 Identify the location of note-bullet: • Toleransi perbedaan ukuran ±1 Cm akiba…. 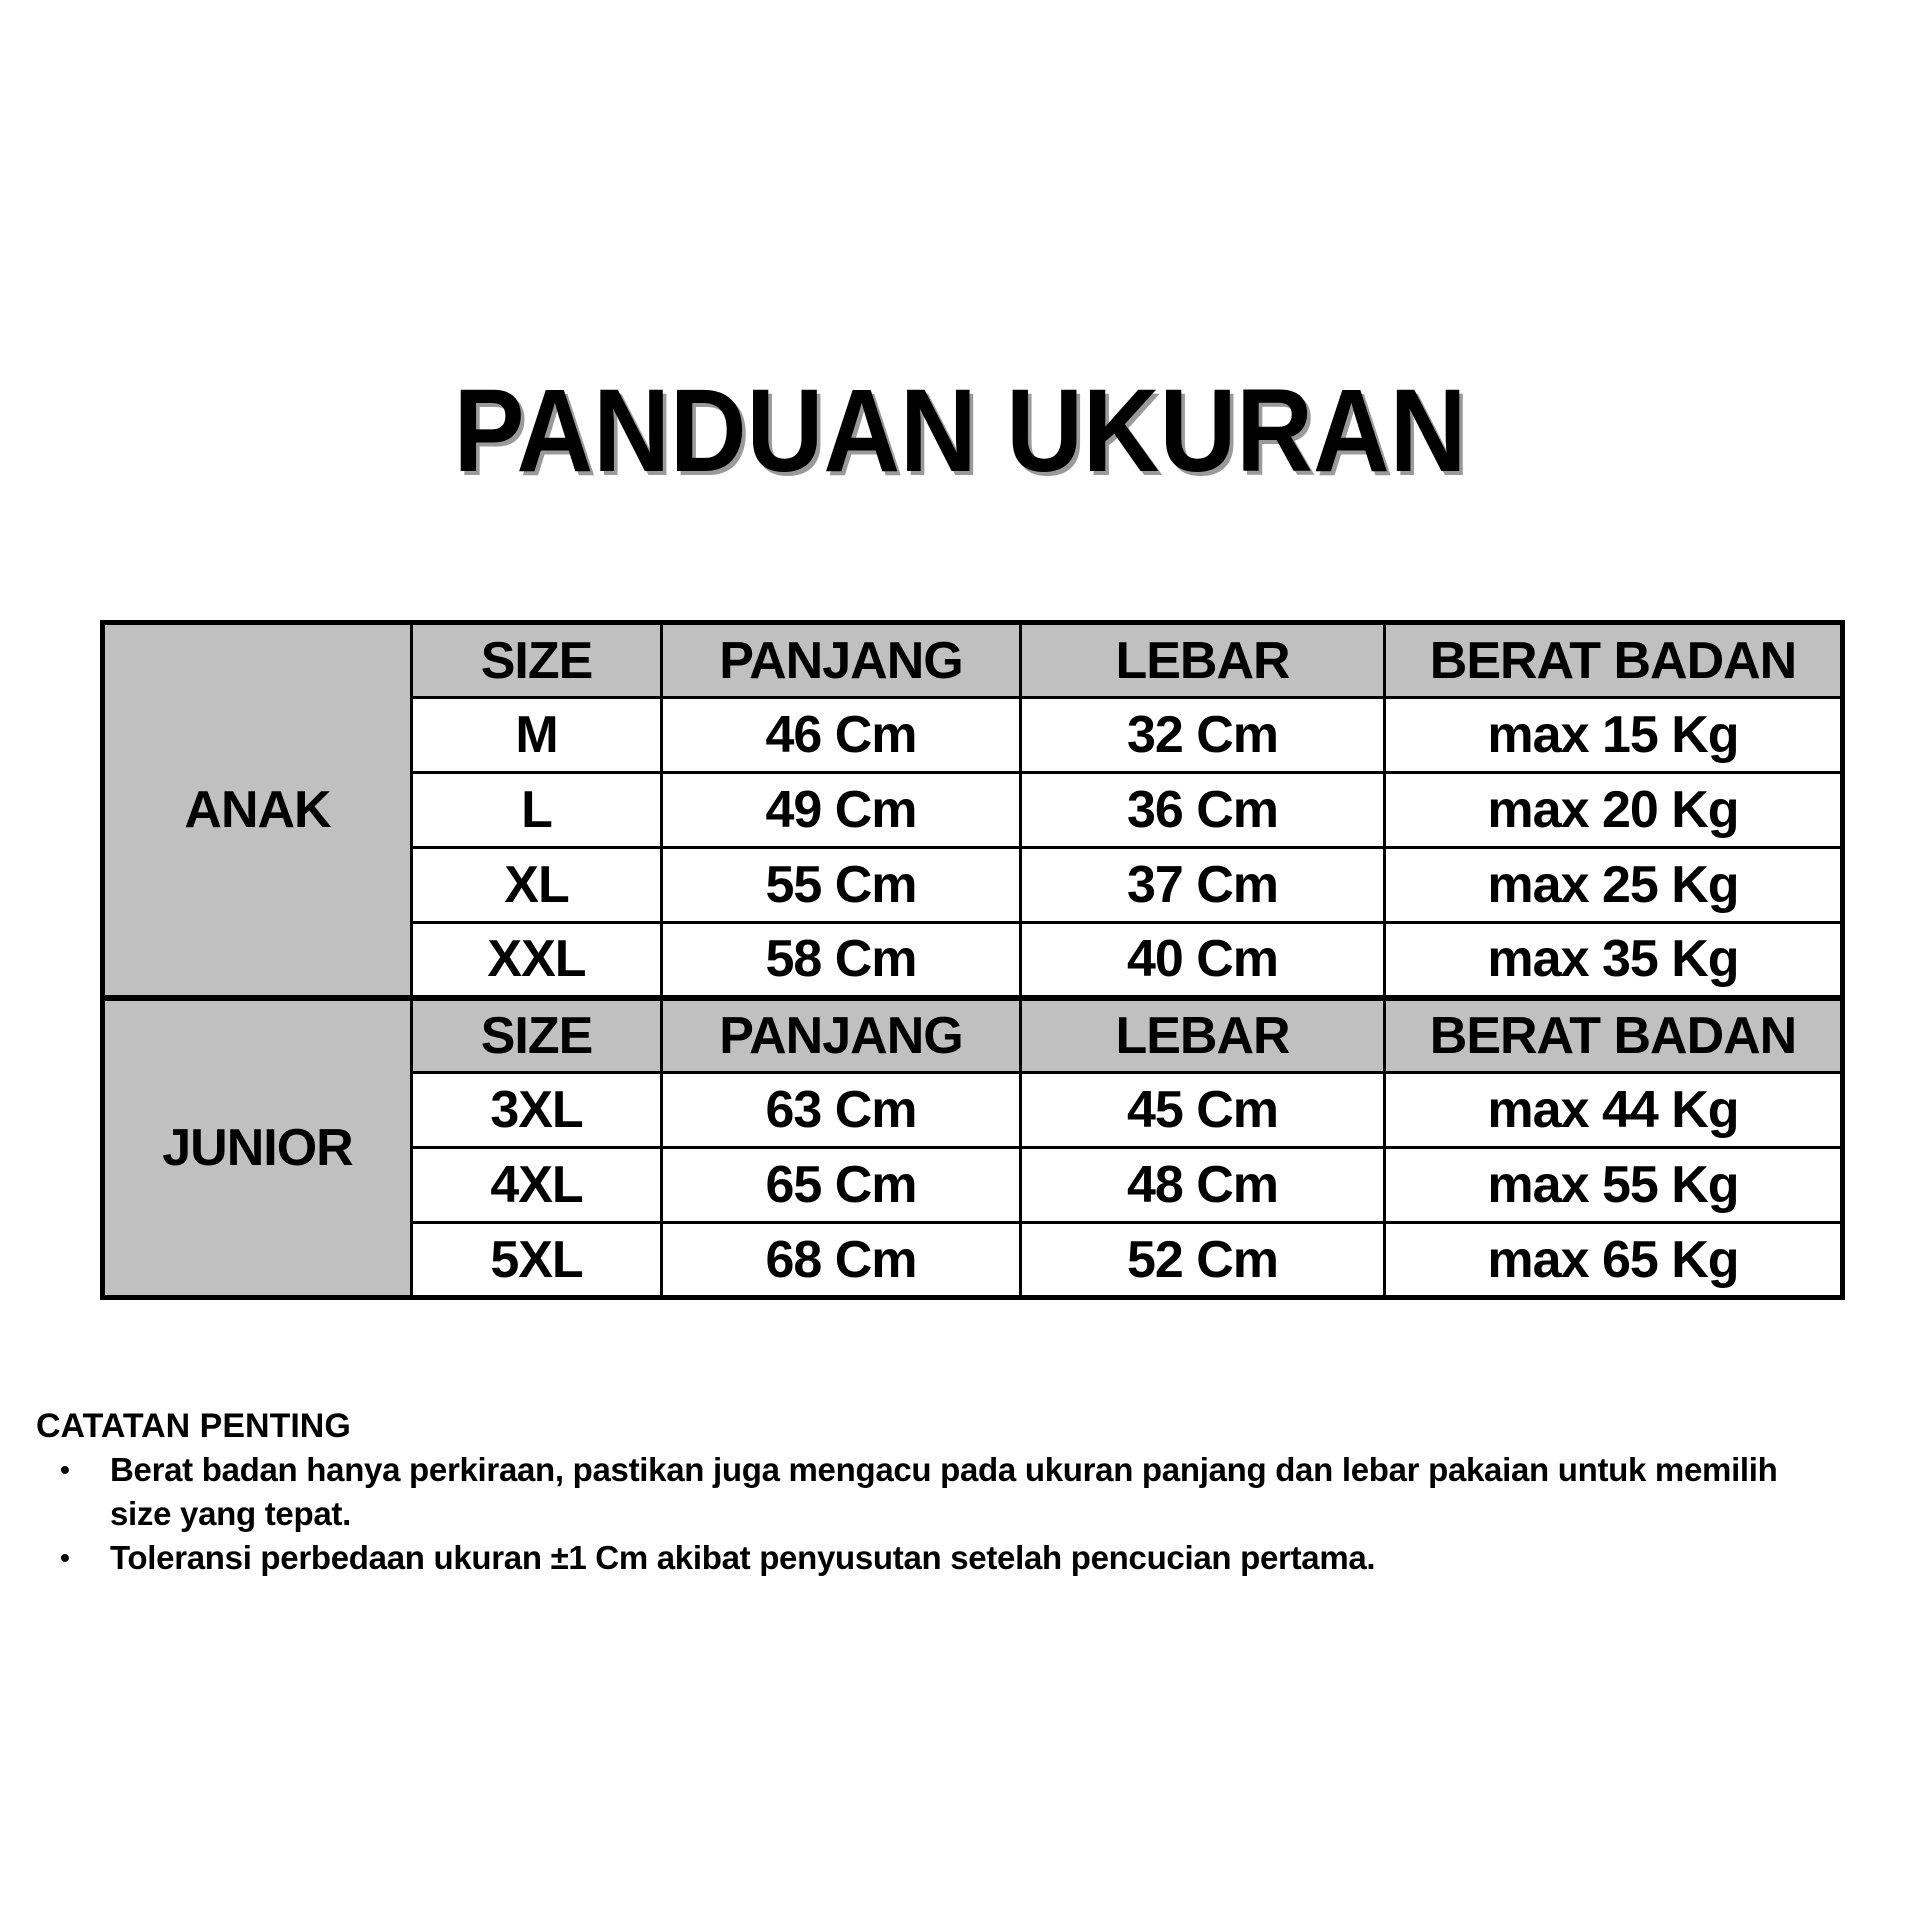
(966, 1558).